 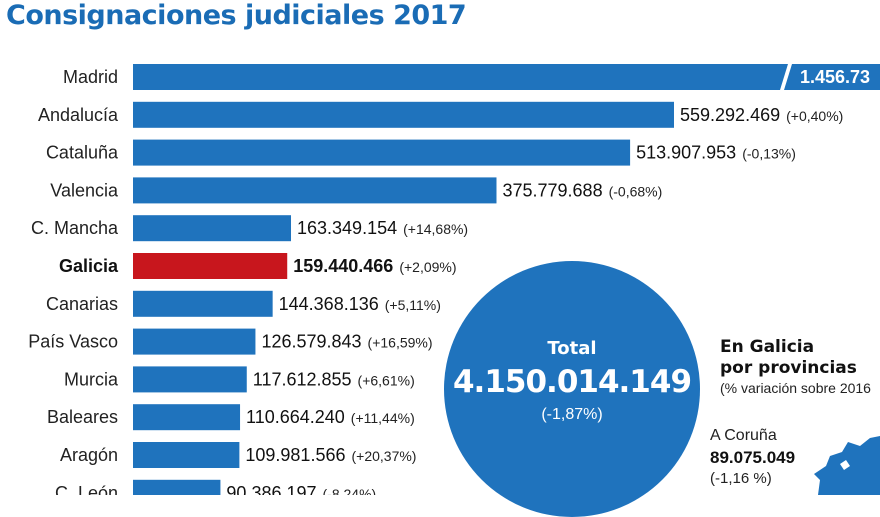 I want to click on bar-aragon, so click(x=186, y=455).